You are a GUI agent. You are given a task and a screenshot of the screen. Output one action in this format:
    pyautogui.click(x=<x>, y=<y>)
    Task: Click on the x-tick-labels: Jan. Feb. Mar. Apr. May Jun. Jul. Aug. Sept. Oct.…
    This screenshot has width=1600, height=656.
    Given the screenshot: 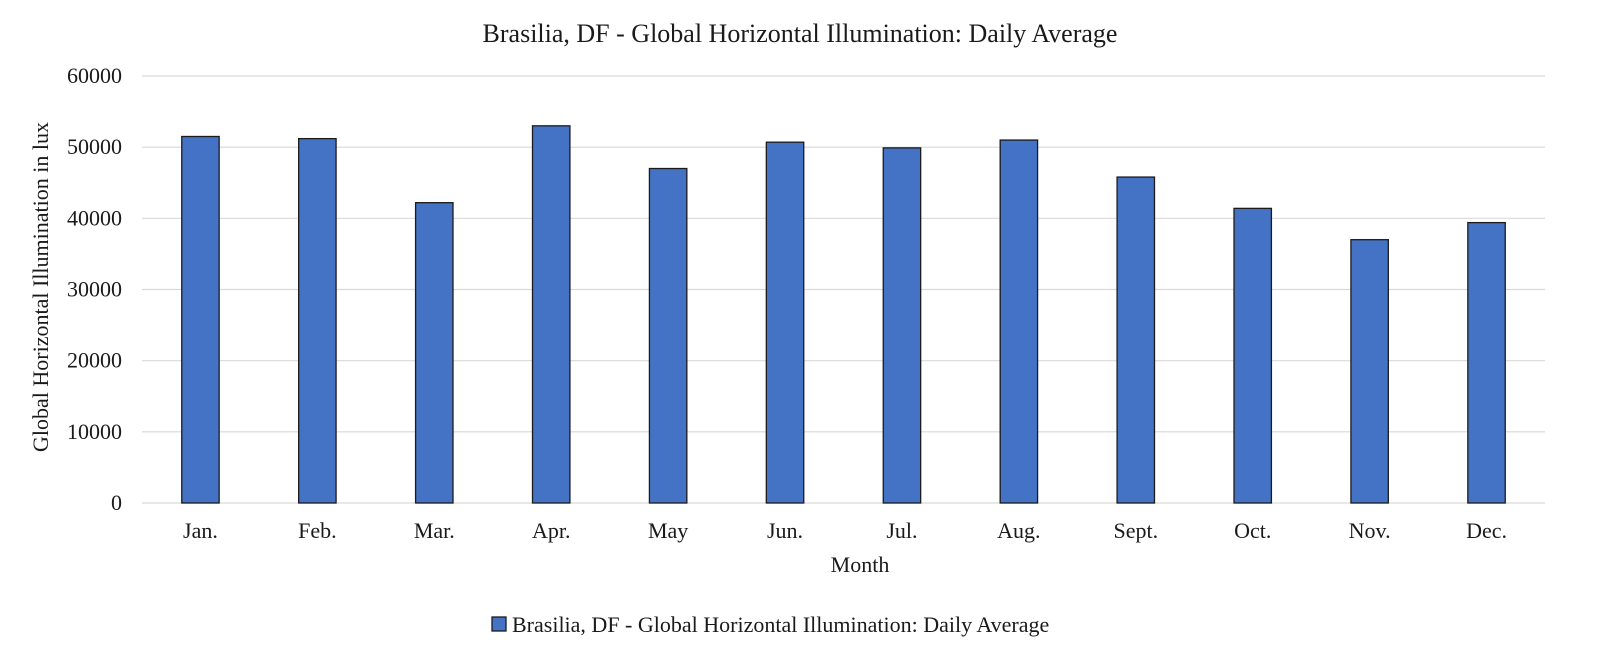 What is the action you would take?
    pyautogui.click(x=845, y=530)
    